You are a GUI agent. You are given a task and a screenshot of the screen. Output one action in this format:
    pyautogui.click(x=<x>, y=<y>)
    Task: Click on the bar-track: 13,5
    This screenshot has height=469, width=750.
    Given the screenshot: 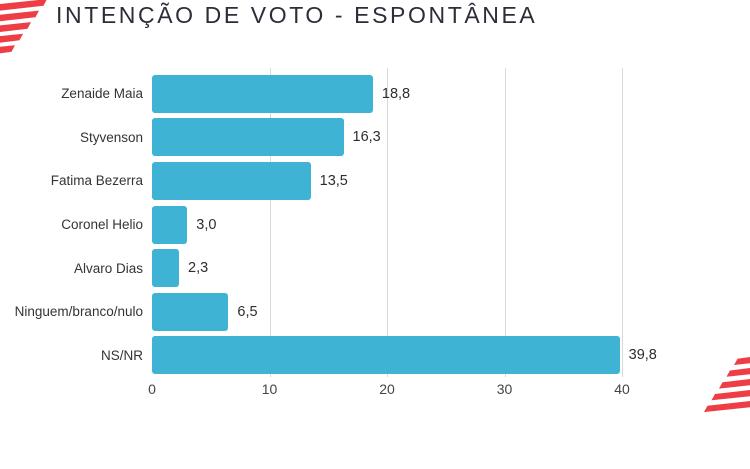 What is the action you would take?
    pyautogui.click(x=387, y=180)
    